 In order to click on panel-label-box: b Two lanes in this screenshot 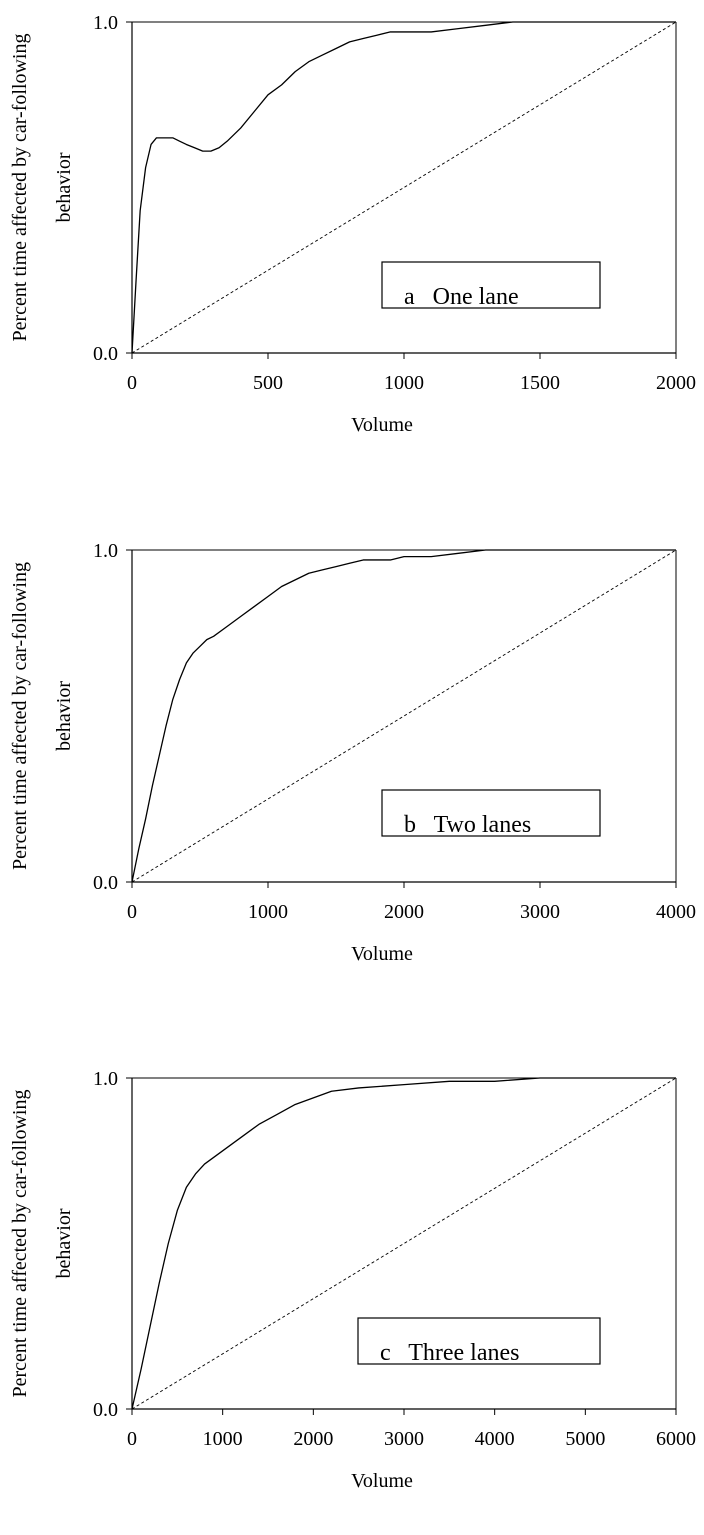, I will do `click(491, 813)`.